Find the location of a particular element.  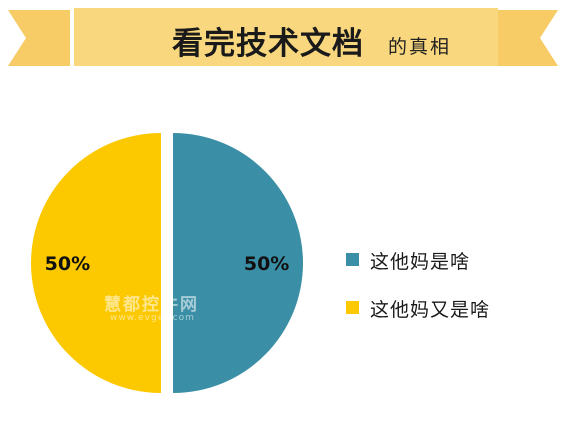

banner-subtitle: 的真相 is located at coordinates (420, 47).